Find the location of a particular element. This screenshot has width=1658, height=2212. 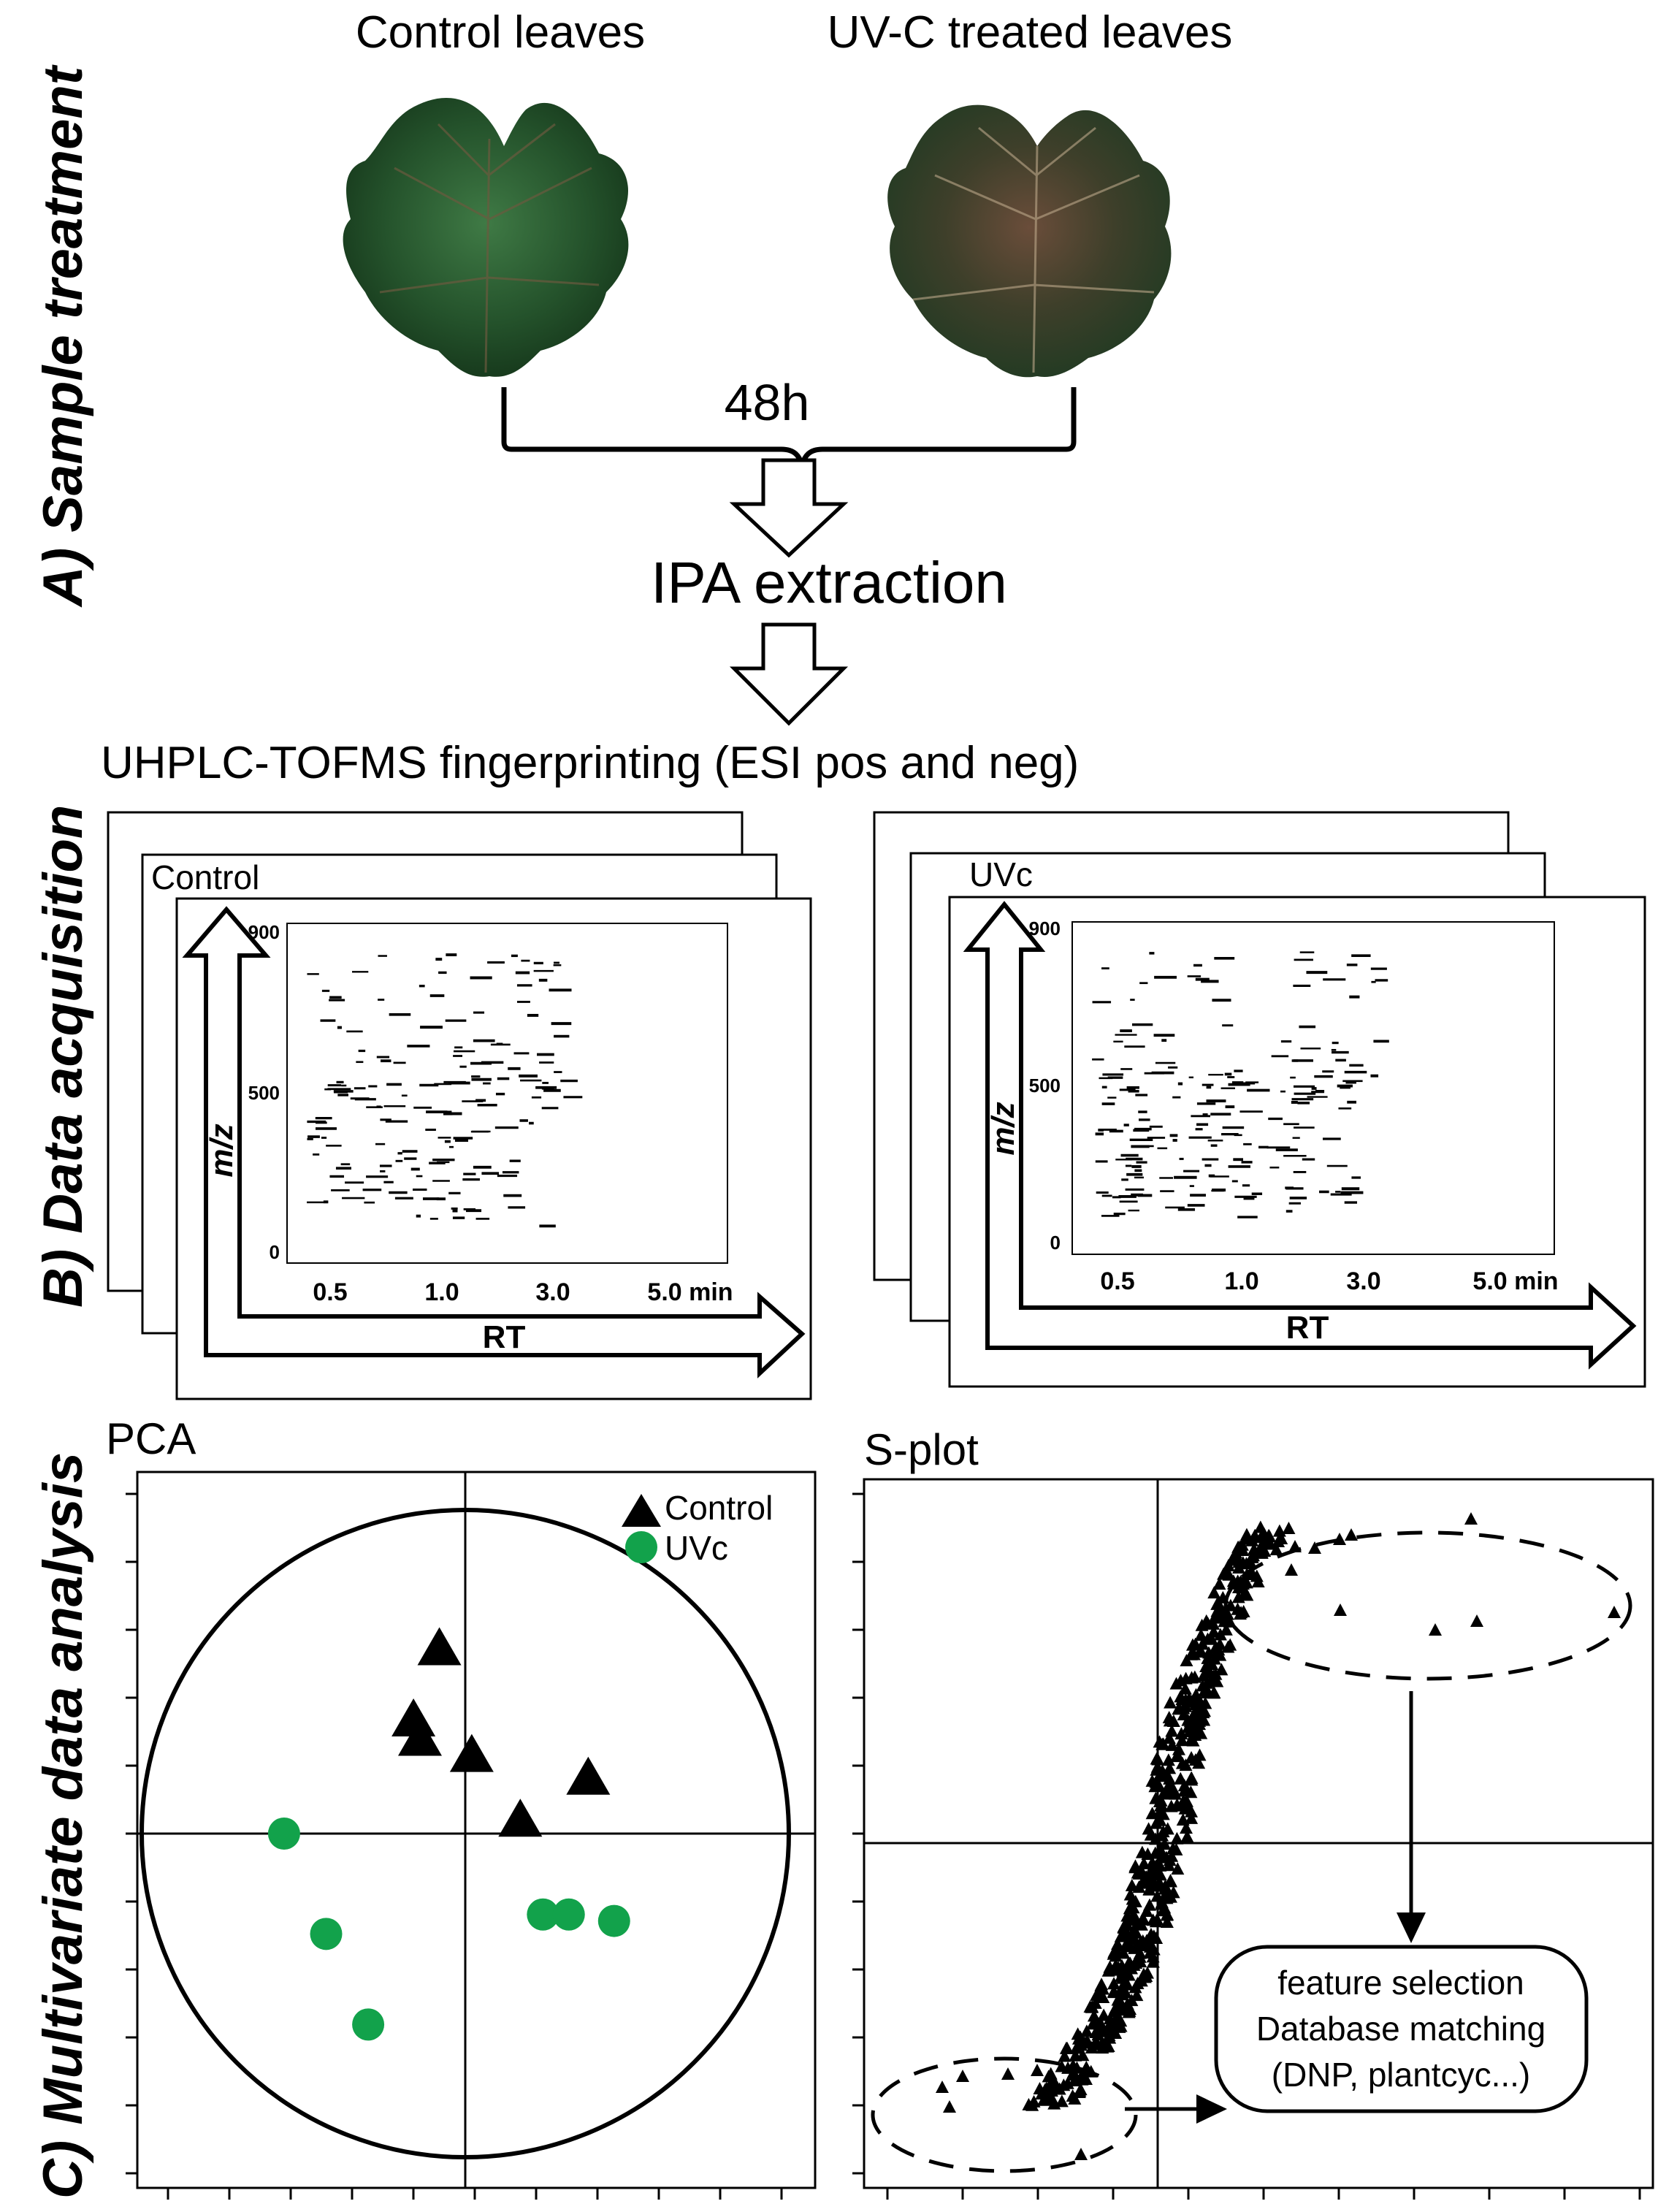

uvc-x-axis-title: RT is located at coordinates (1307, 1328).